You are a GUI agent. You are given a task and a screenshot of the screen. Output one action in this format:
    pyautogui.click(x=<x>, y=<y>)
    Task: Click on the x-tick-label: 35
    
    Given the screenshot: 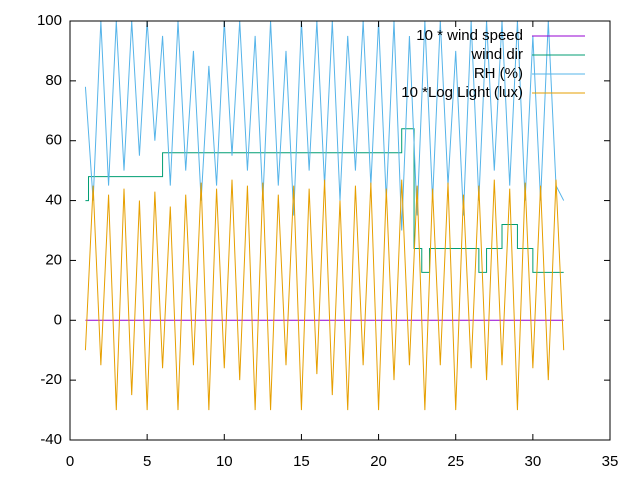 What is the action you would take?
    pyautogui.click(x=610, y=461)
    